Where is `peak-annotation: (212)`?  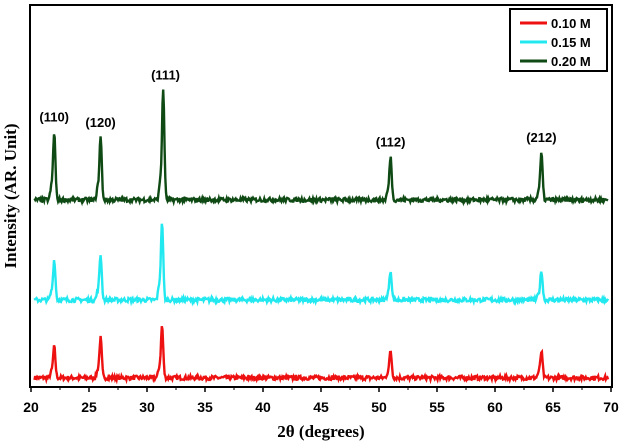
peak-annotation: (212) is located at coordinates (541, 137).